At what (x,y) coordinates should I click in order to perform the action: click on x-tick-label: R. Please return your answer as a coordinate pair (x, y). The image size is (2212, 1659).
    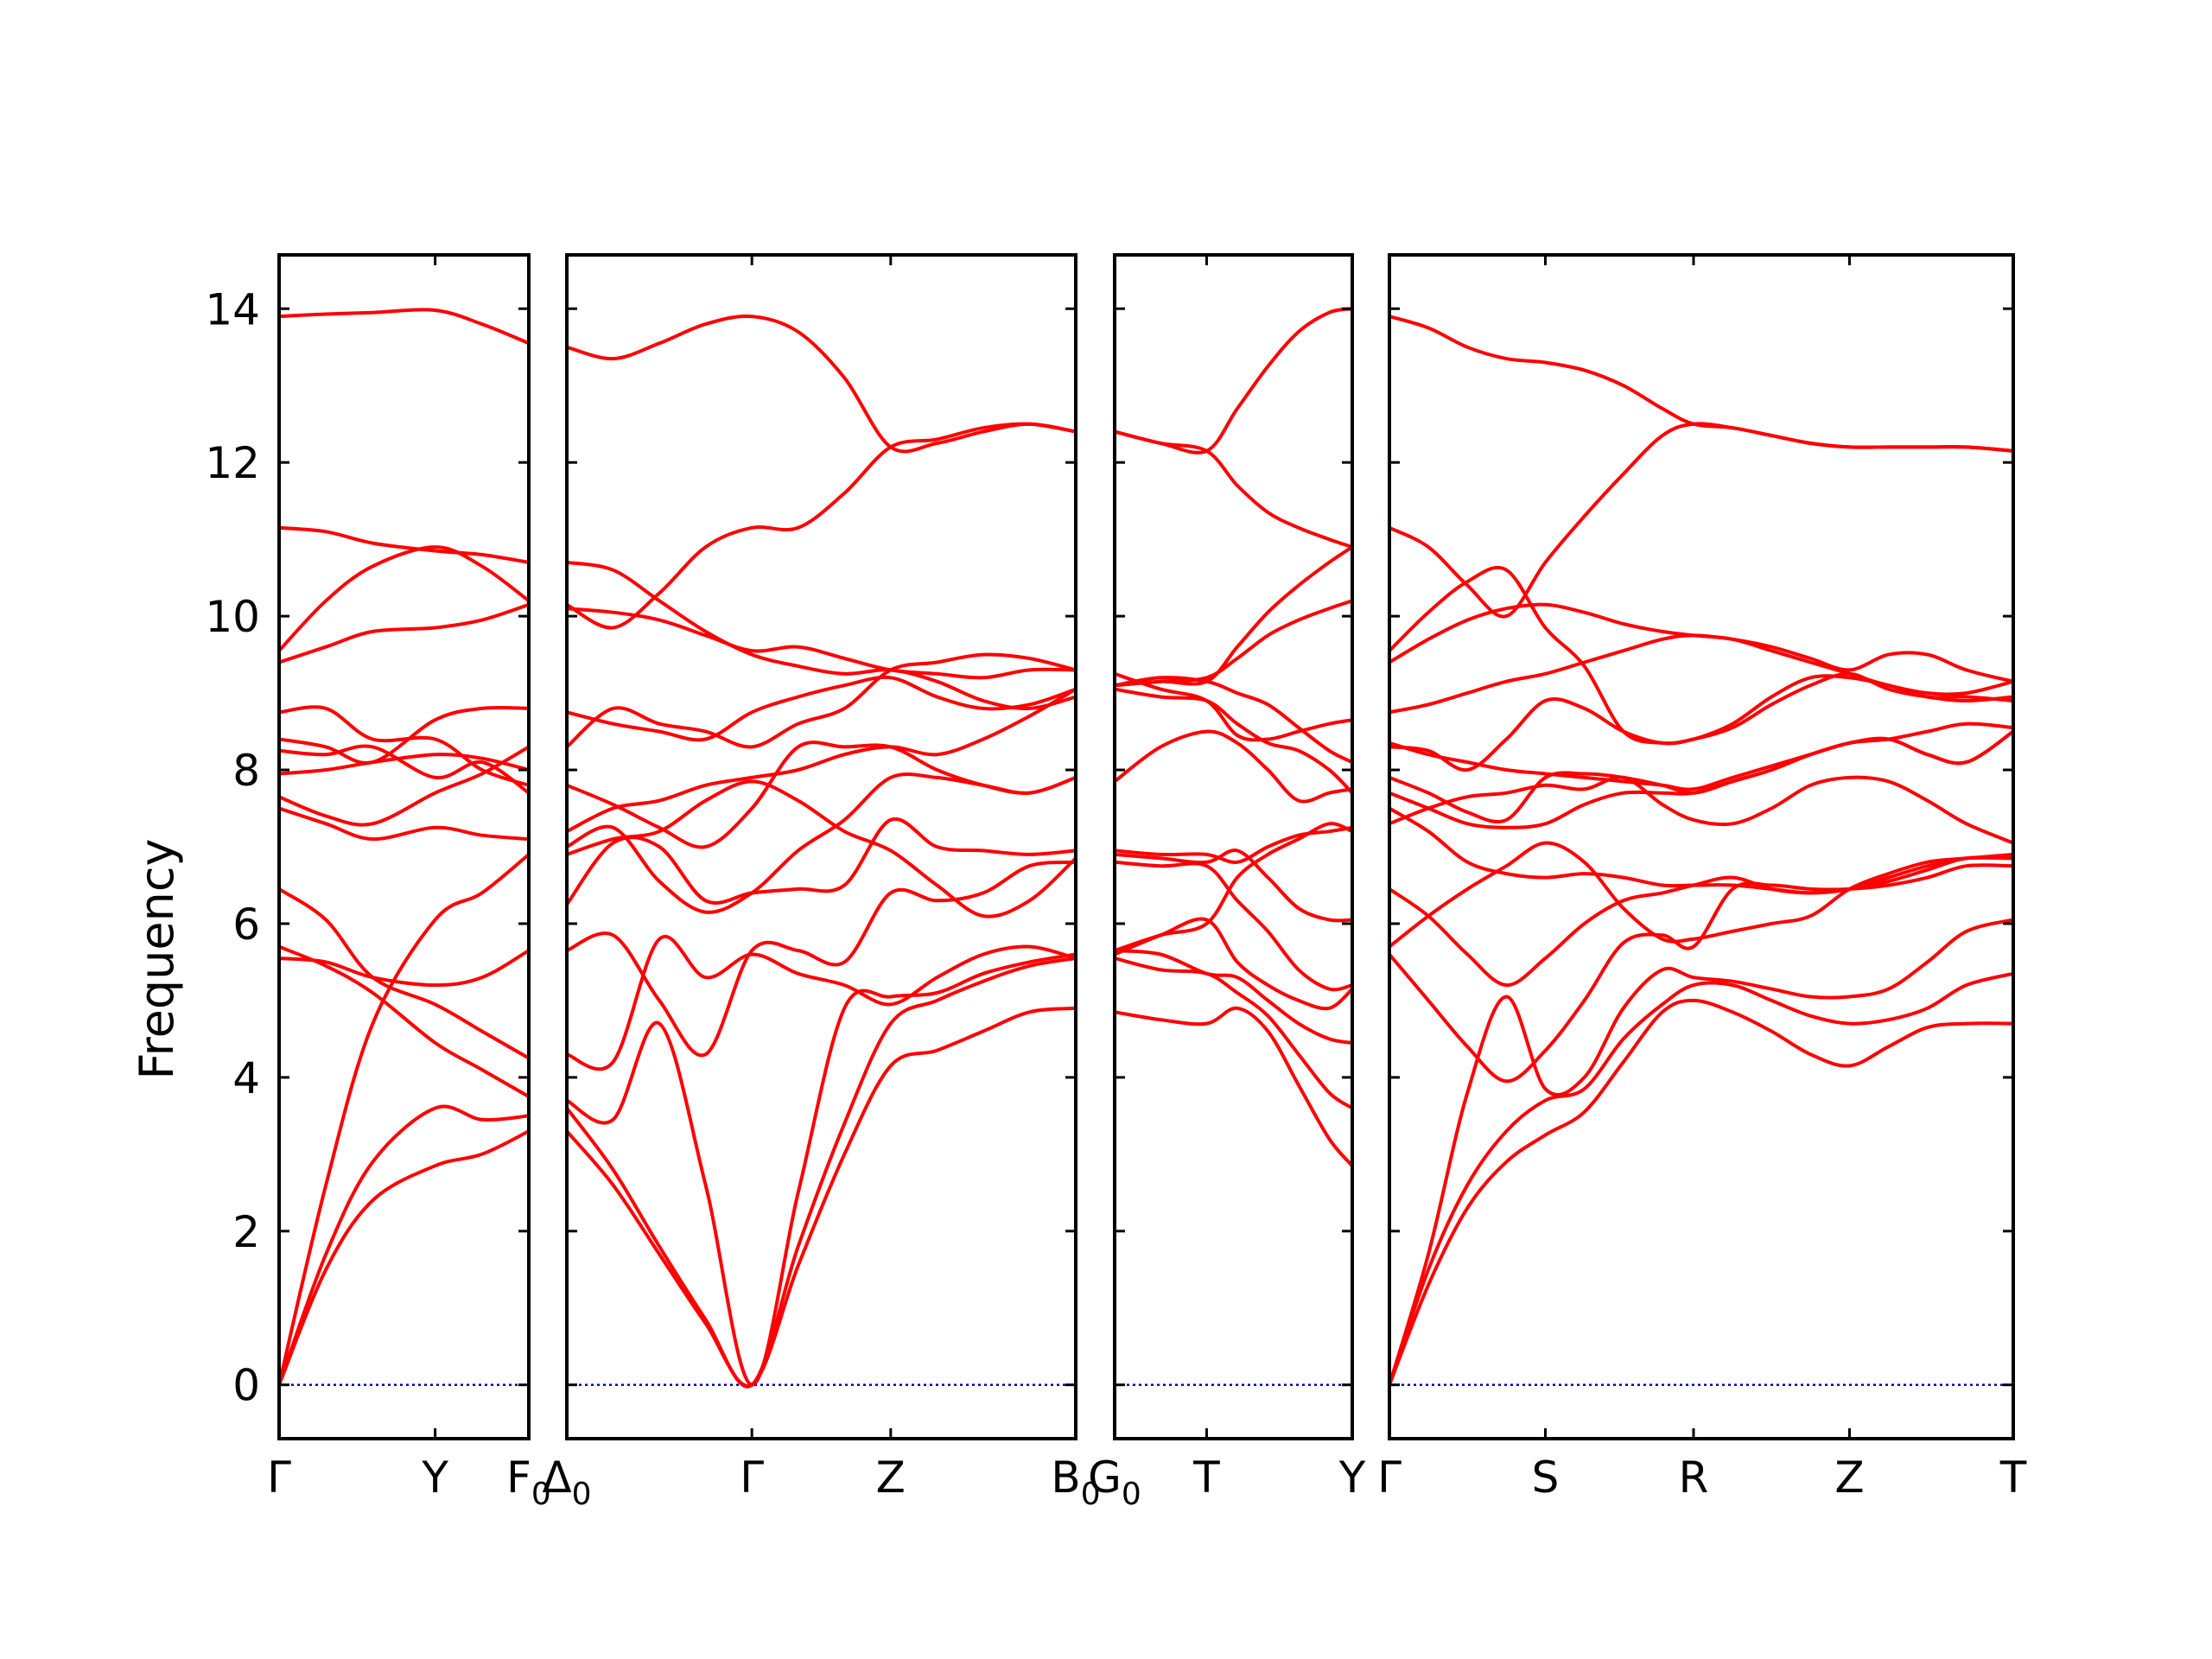
    Looking at the image, I should click on (1694, 1477).